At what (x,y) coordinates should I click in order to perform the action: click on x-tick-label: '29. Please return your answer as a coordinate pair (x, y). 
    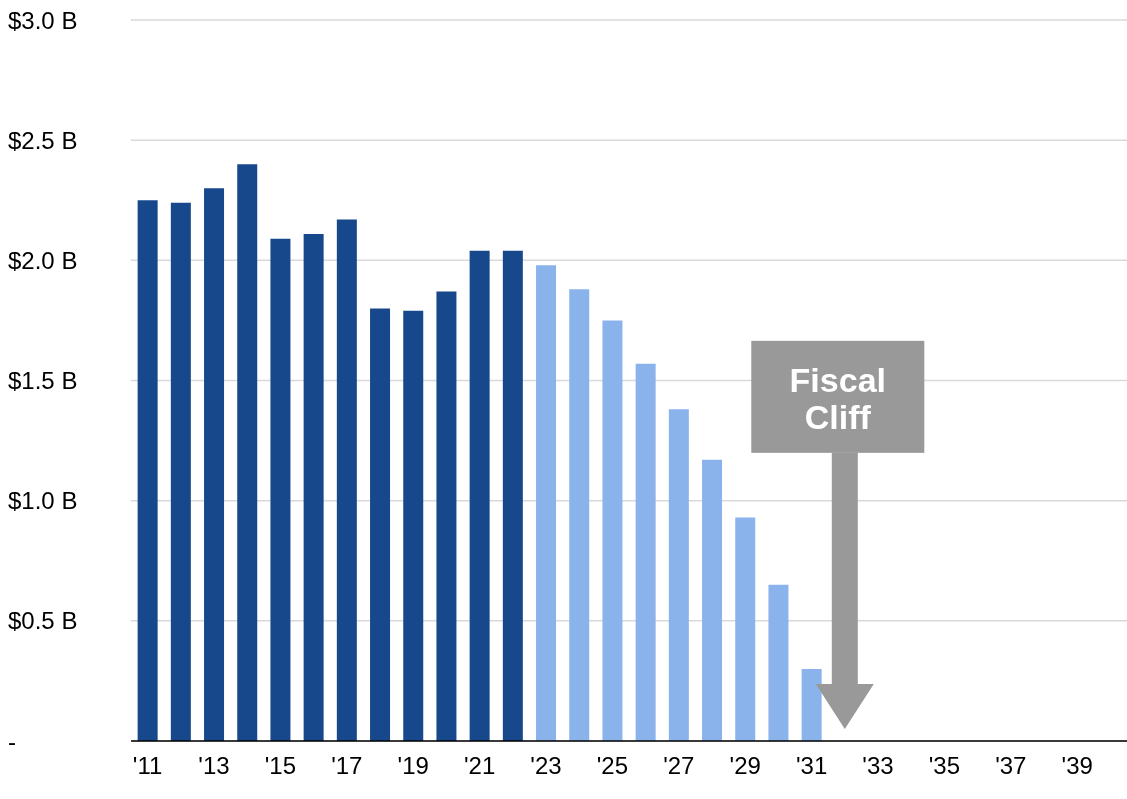
    Looking at the image, I should click on (745, 766).